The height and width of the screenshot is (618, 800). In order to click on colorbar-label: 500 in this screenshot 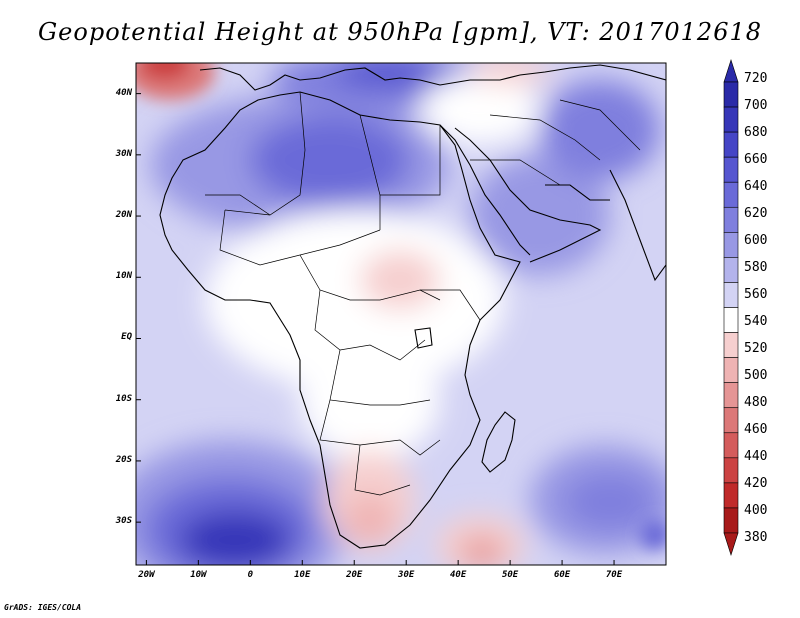, I will do `click(756, 375)`.